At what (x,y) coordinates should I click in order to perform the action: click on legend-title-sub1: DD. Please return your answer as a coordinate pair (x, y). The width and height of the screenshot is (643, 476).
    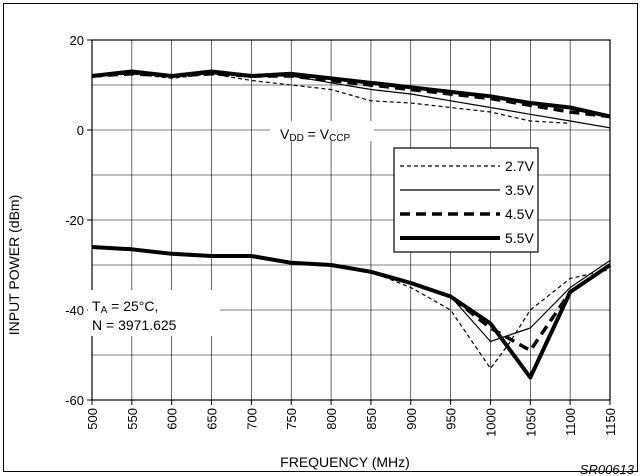
    Looking at the image, I should click on (296, 138).